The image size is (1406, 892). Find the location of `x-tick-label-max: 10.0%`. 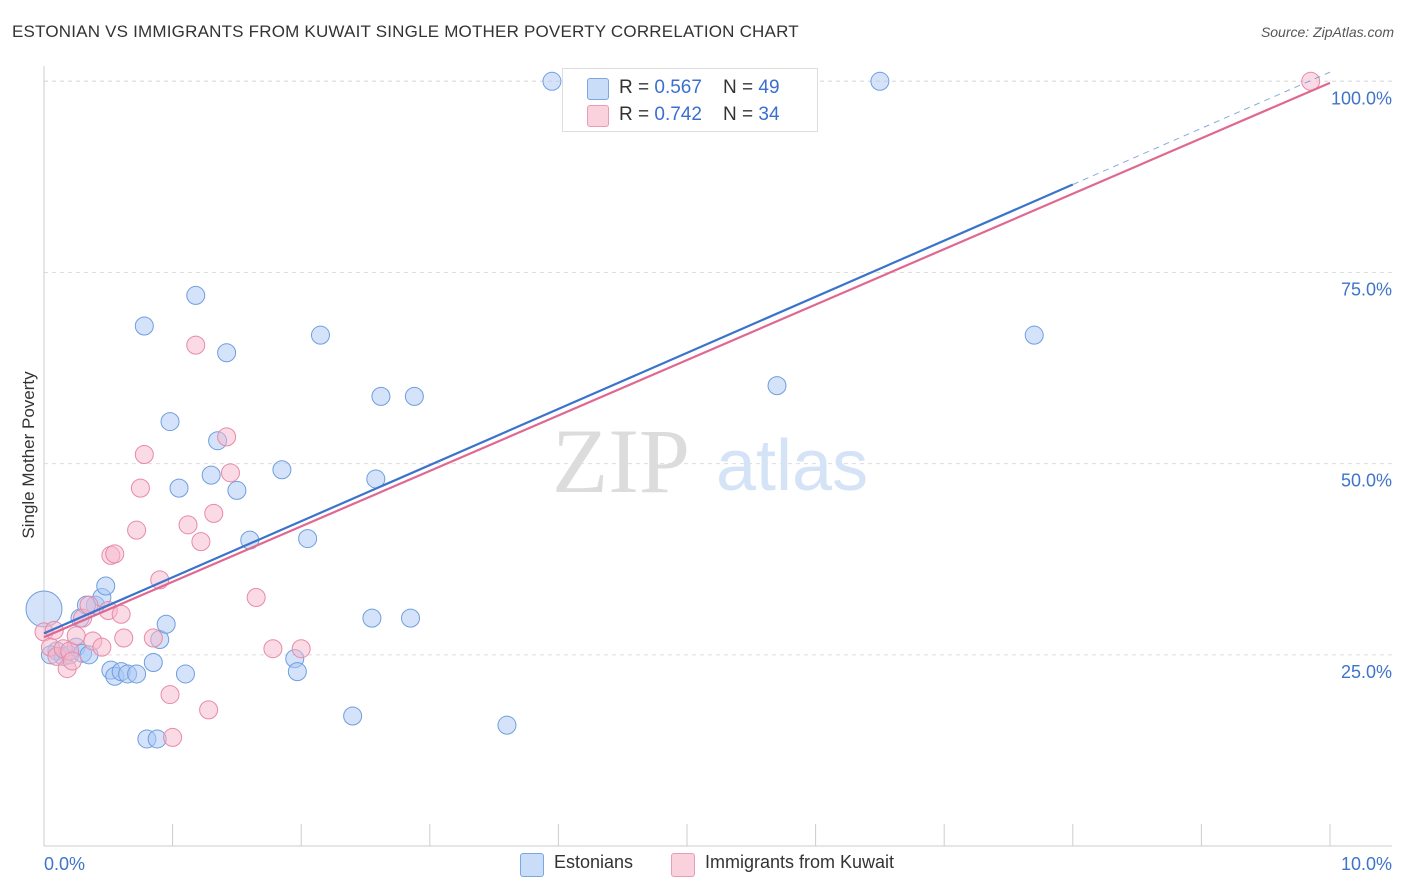

x-tick-label-max: 10.0% is located at coordinates (1366, 864).